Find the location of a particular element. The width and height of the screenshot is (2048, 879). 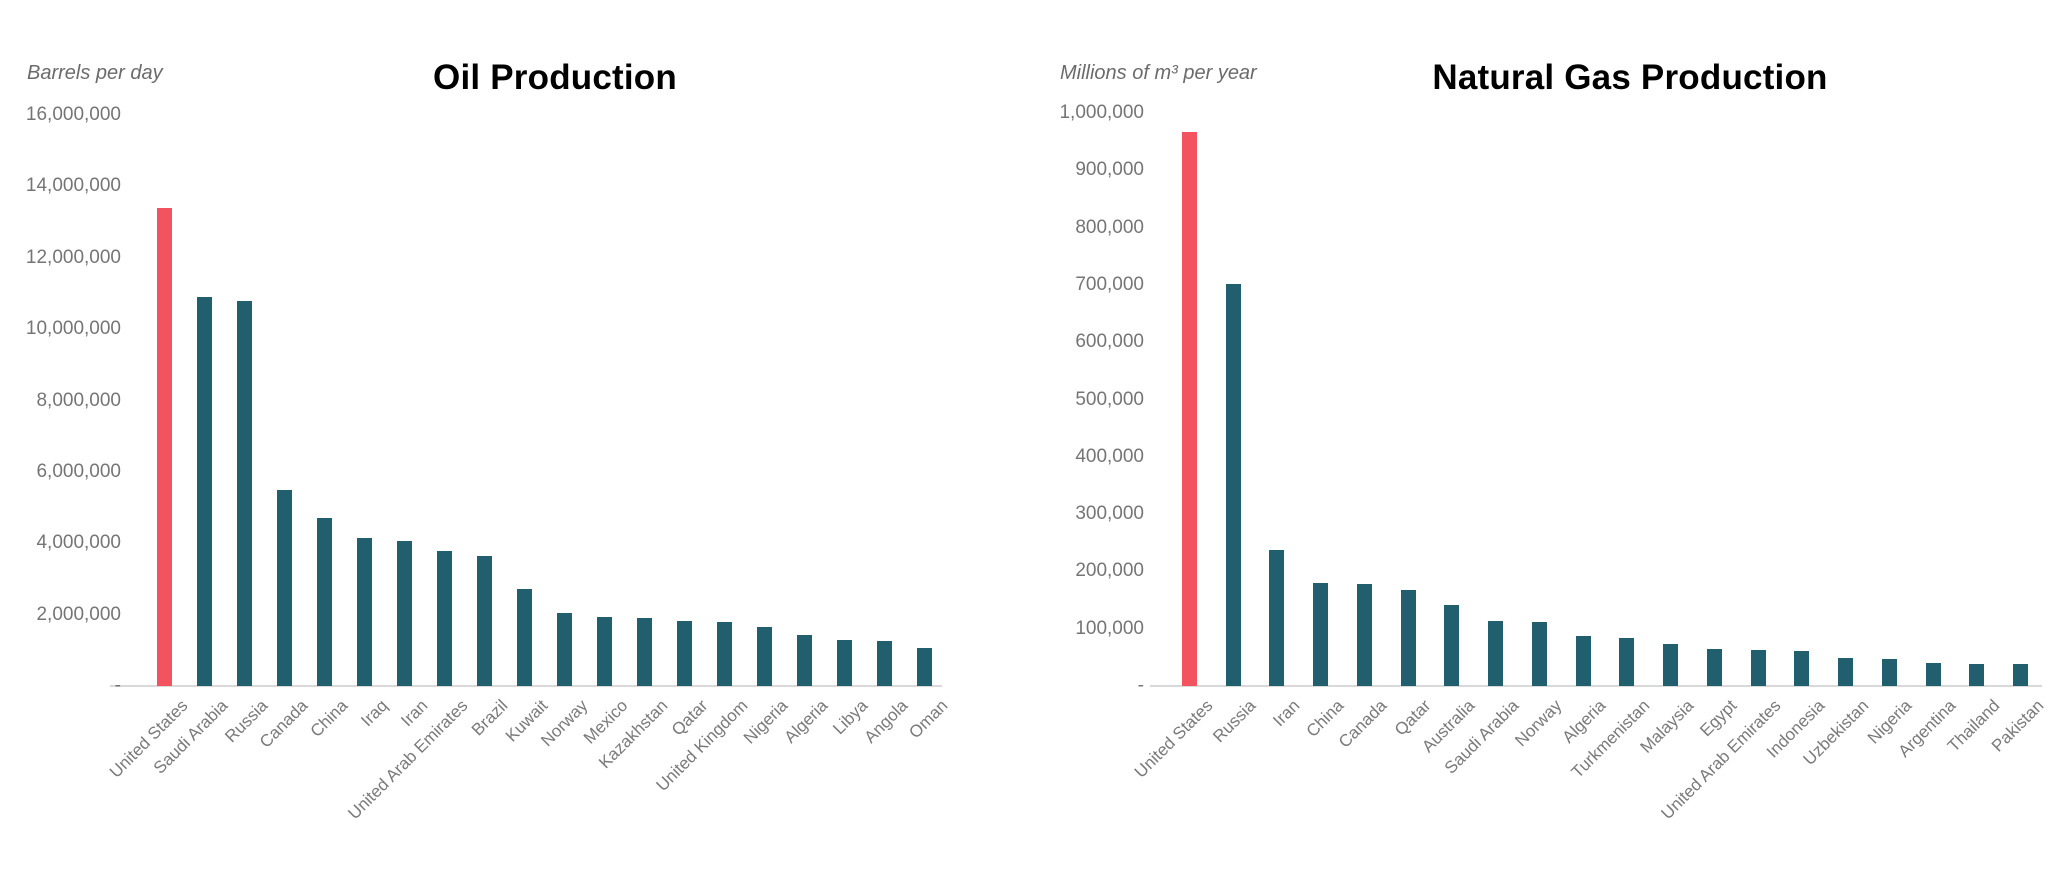

y-tick-label: 4,000,000 is located at coordinates (78, 543).